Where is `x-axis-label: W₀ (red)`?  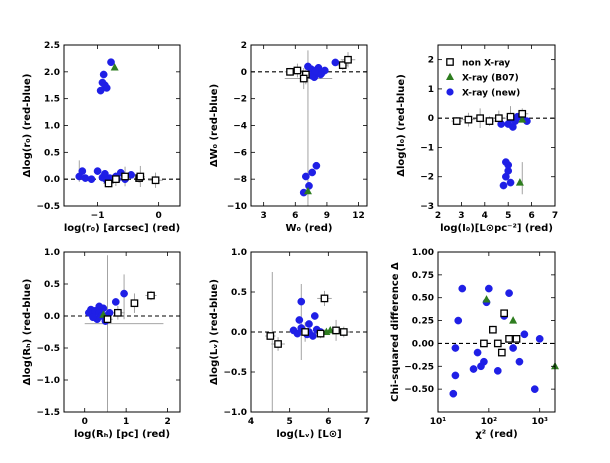 x-axis-label: W₀ (red) is located at coordinates (309, 228).